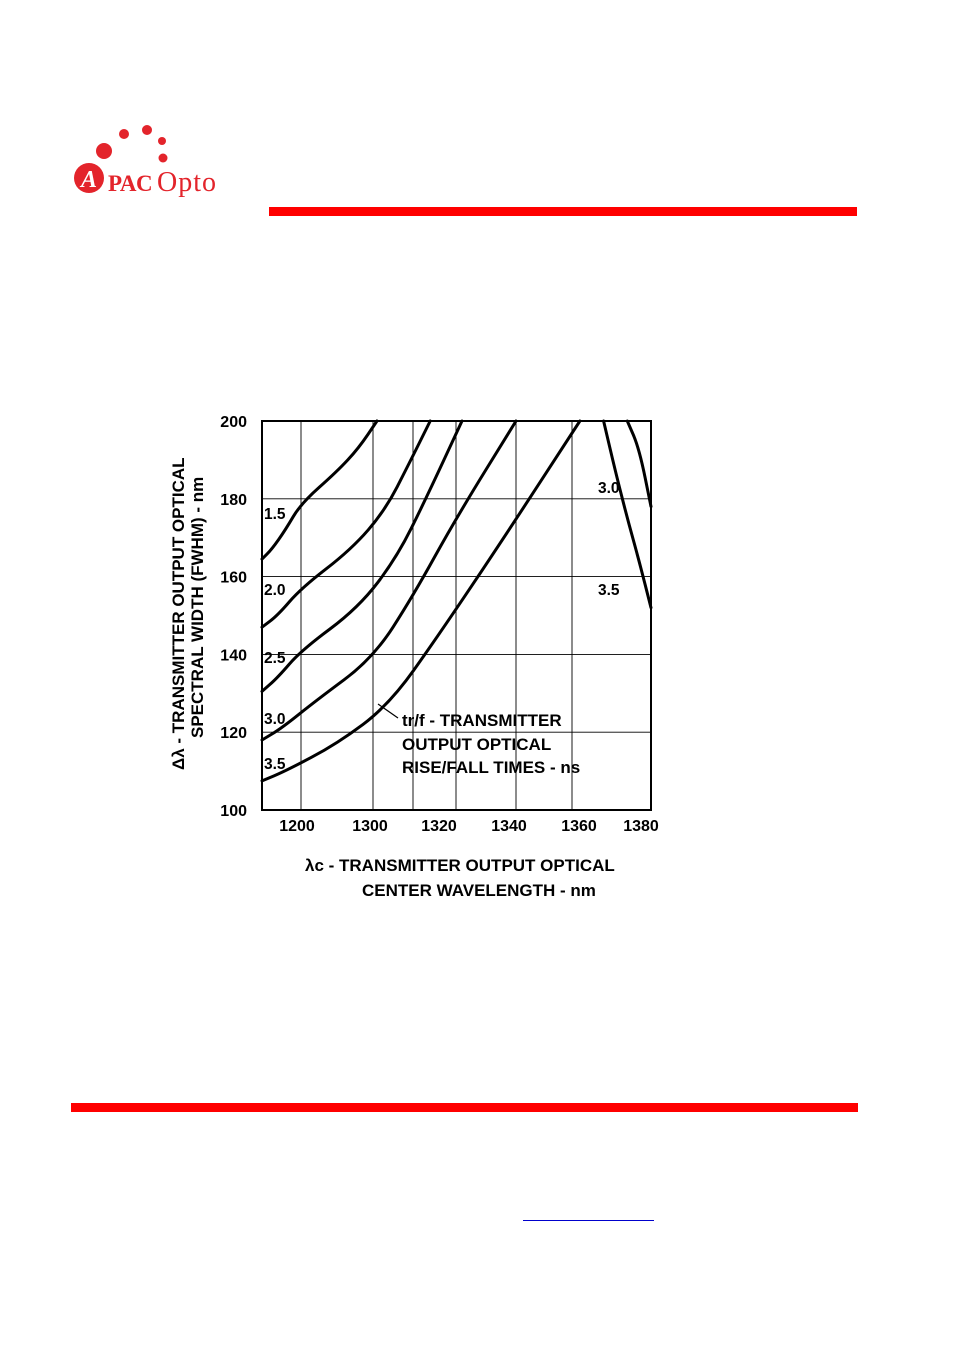  Describe the element at coordinates (439, 826) in the screenshot. I see `x-tick-label: 1320` at that location.